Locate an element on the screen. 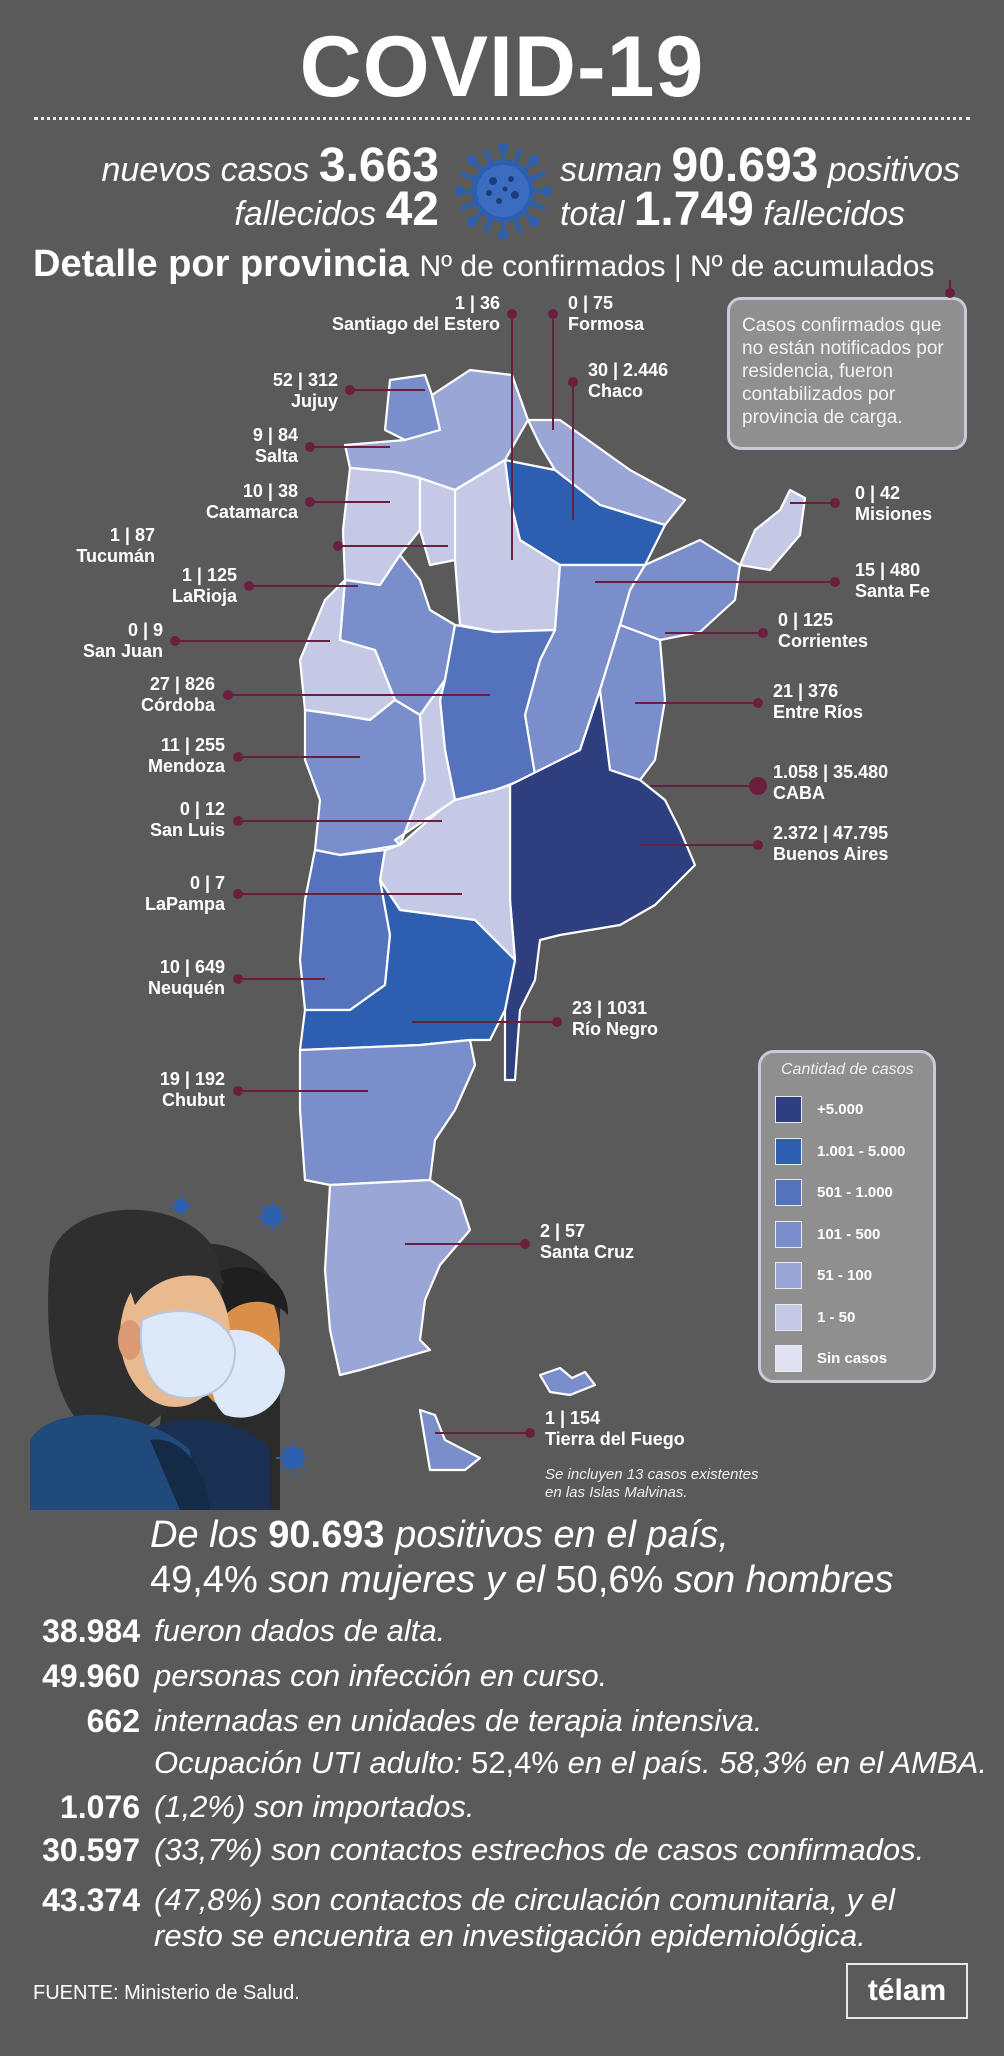 The image size is (1004, 2056). legend-item: 1.001 - 5.000 is located at coordinates (847, 1152).